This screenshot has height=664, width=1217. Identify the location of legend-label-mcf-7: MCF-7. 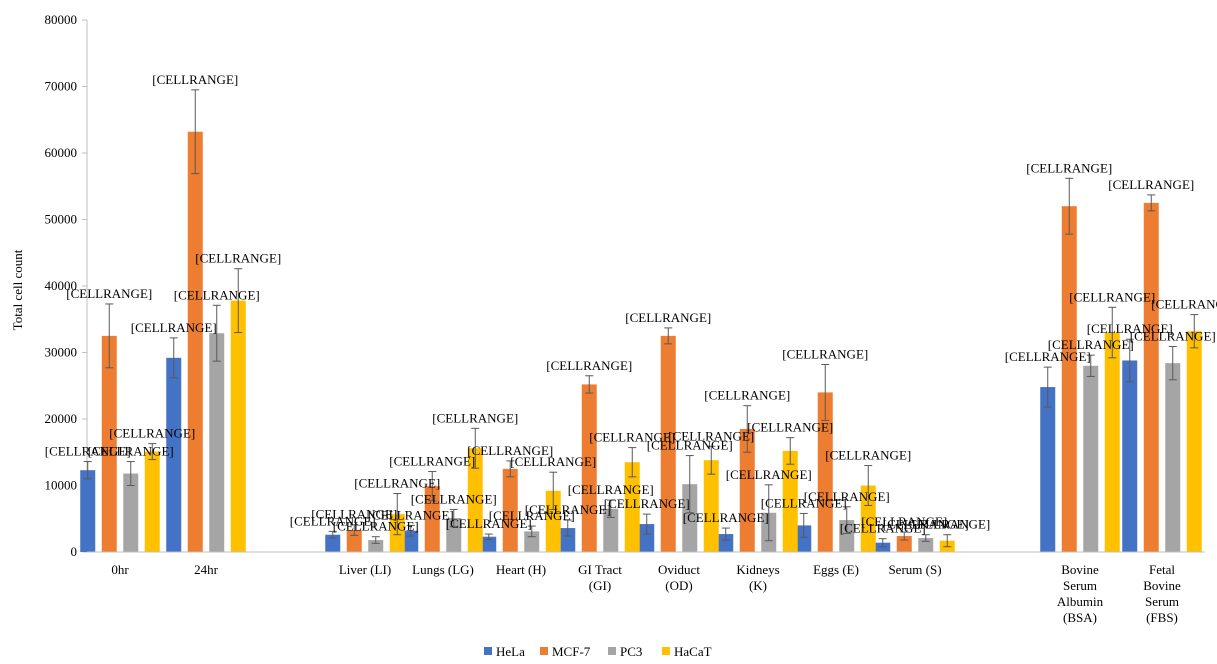
(571, 651).